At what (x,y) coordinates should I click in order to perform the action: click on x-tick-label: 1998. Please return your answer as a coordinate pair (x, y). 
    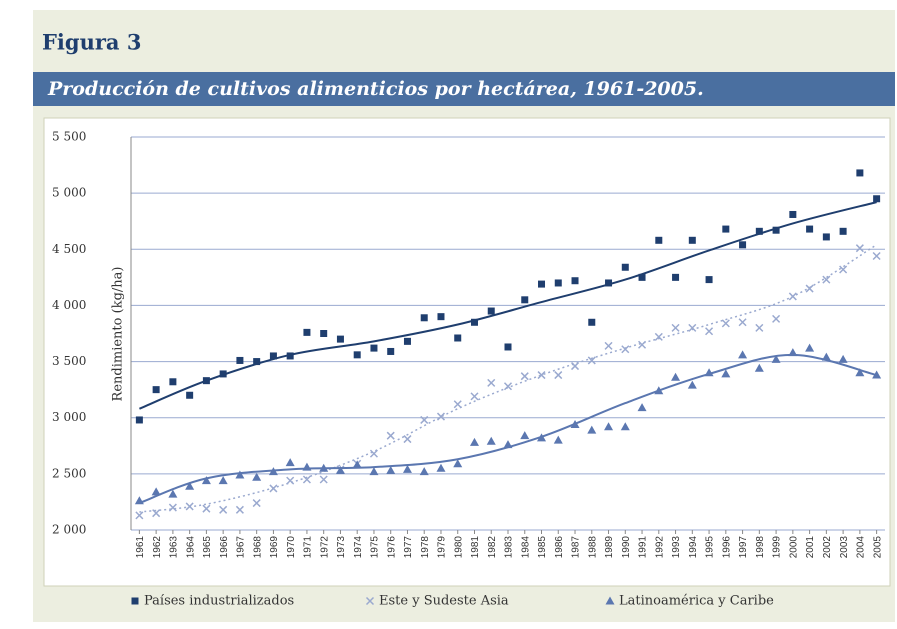
    Looking at the image, I should click on (760, 547).